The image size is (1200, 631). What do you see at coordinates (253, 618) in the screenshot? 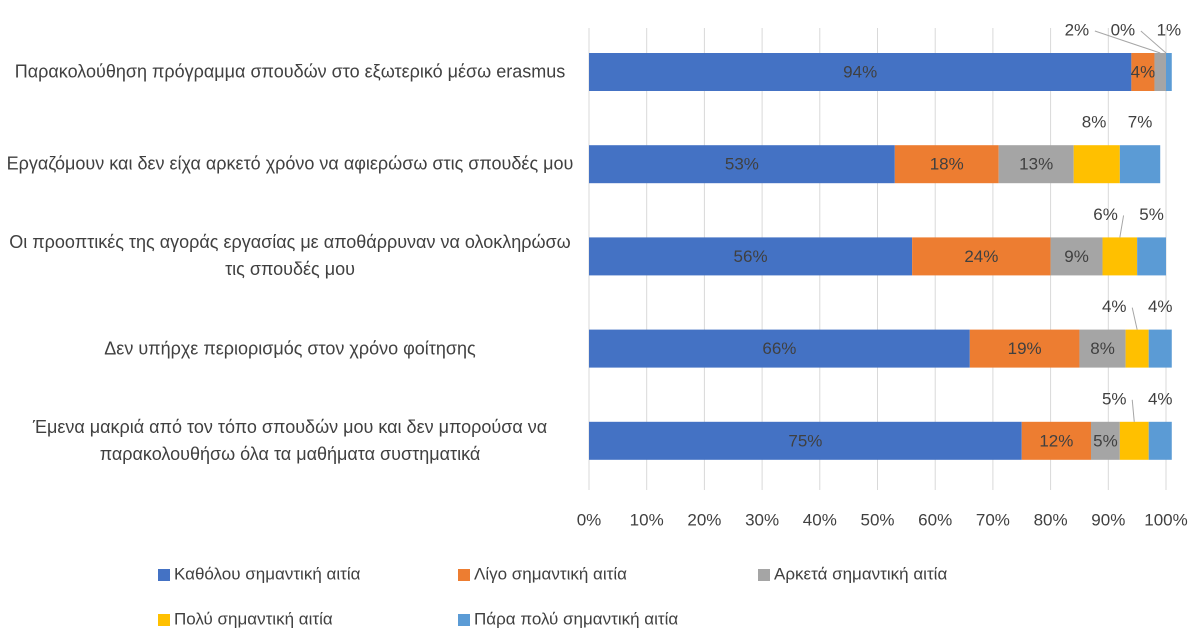
I see `legend-label: Πολύ σημαντική αιτία` at bounding box center [253, 618].